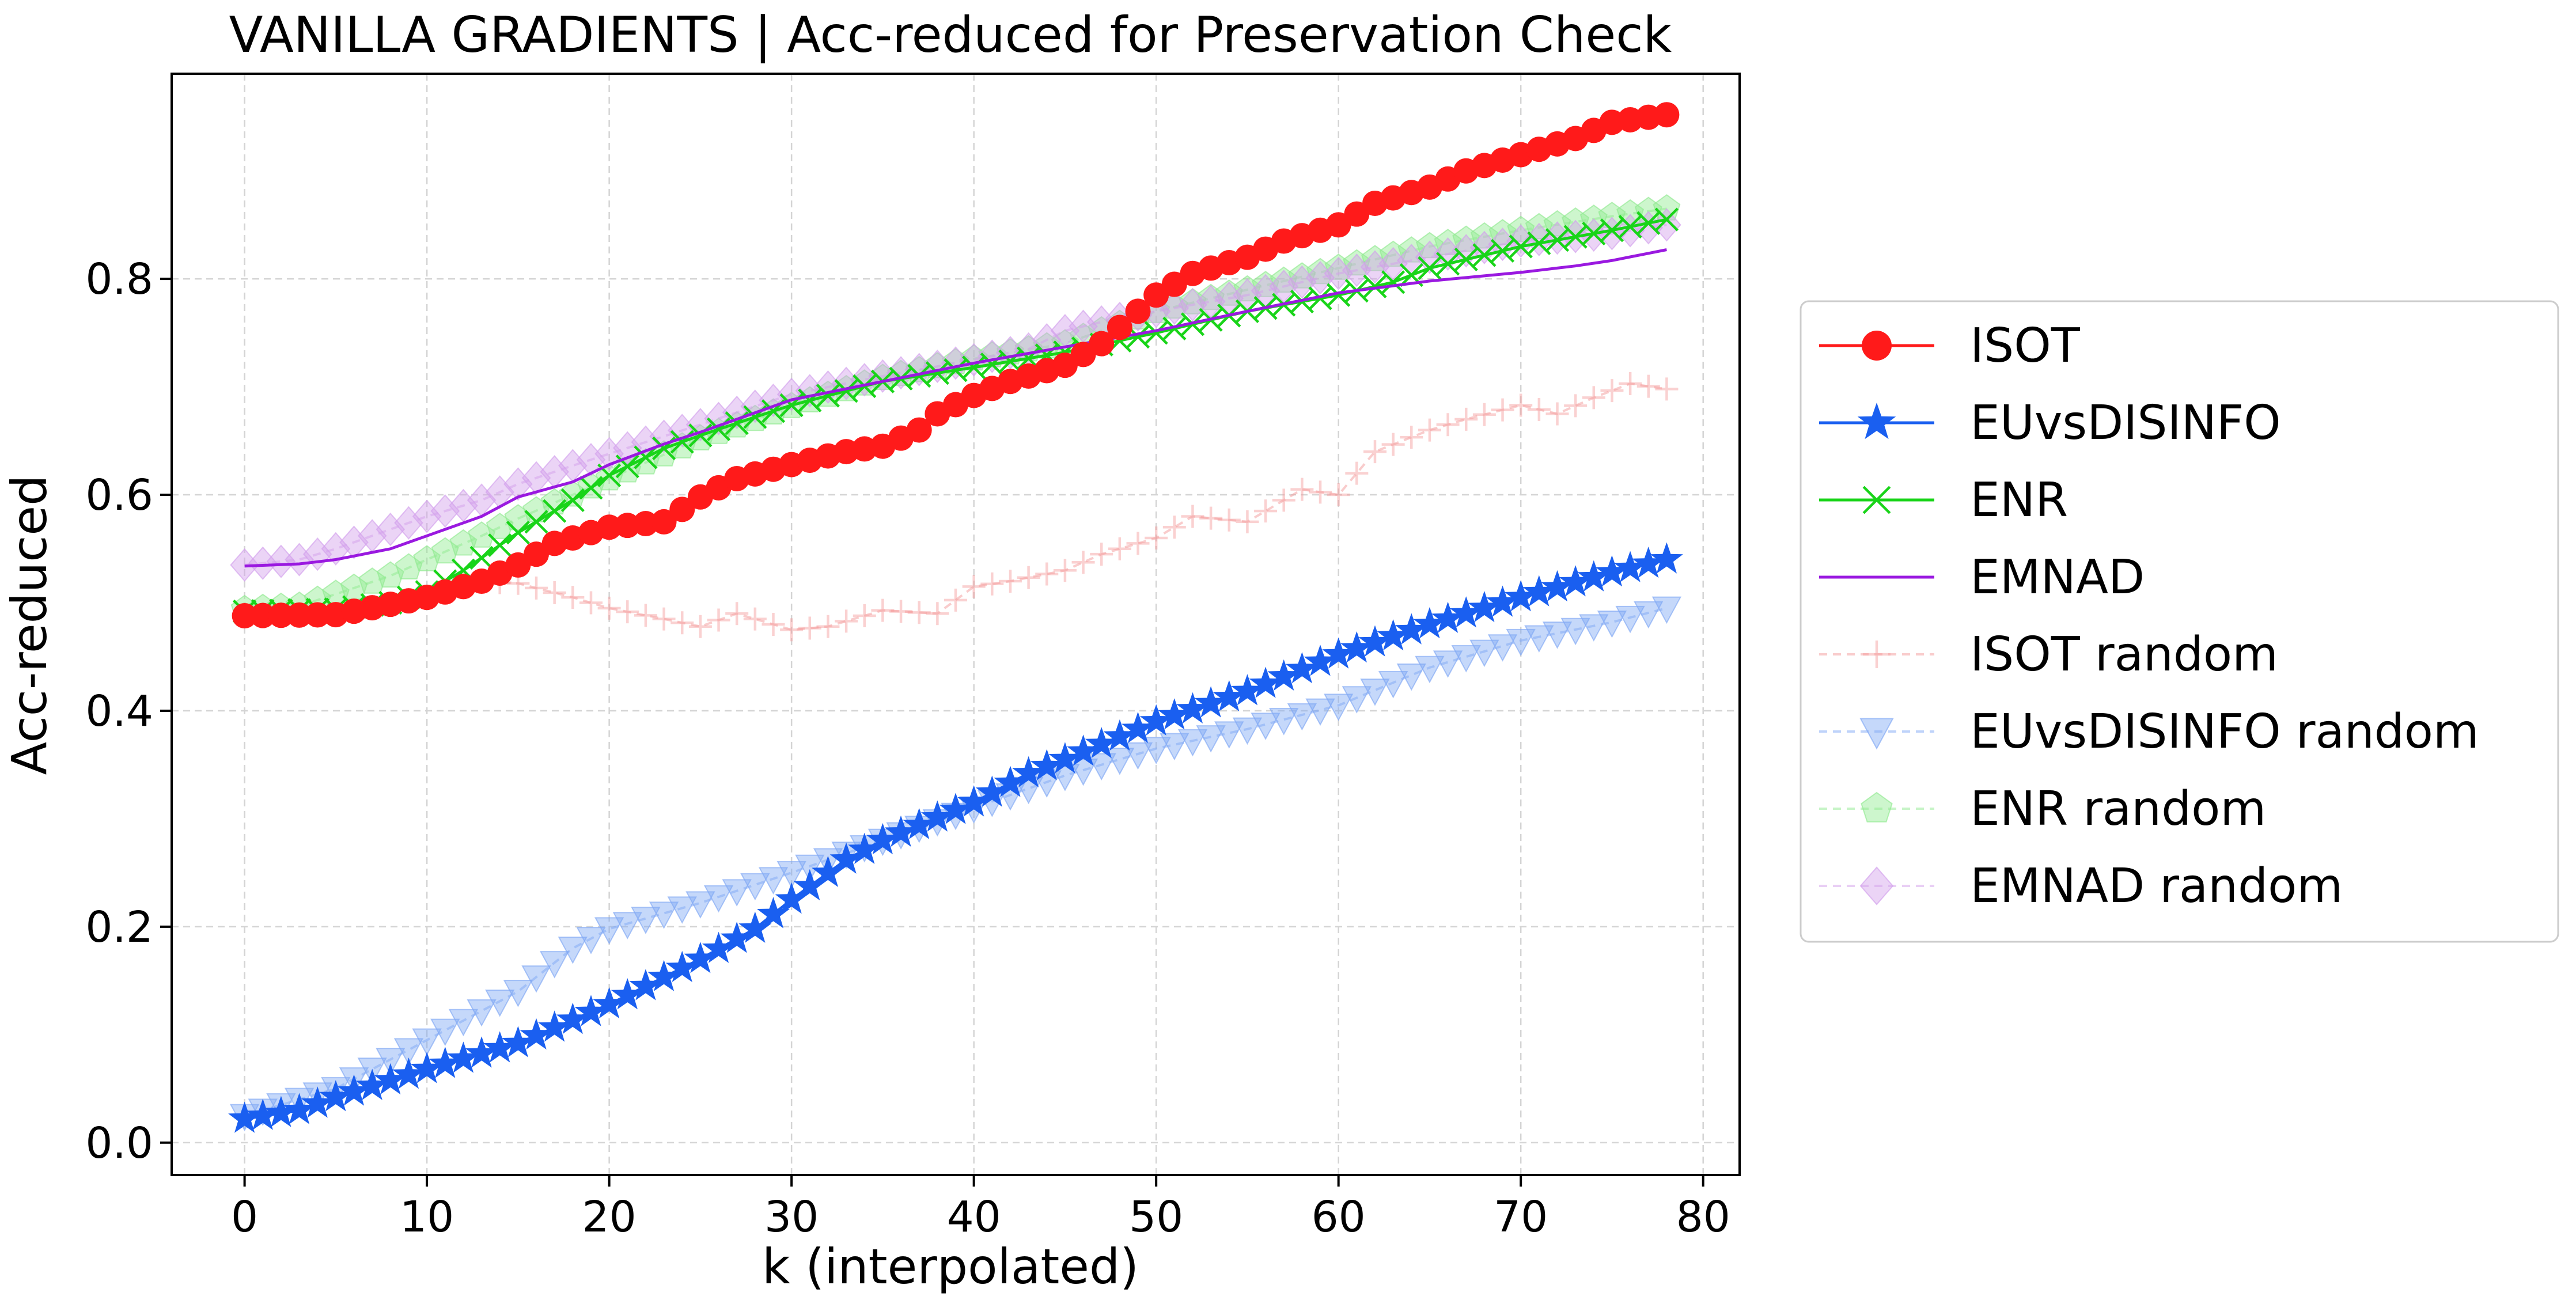 This screenshot has width=2576, height=1315. I want to click on x-tick-label: 40, so click(974, 1217).